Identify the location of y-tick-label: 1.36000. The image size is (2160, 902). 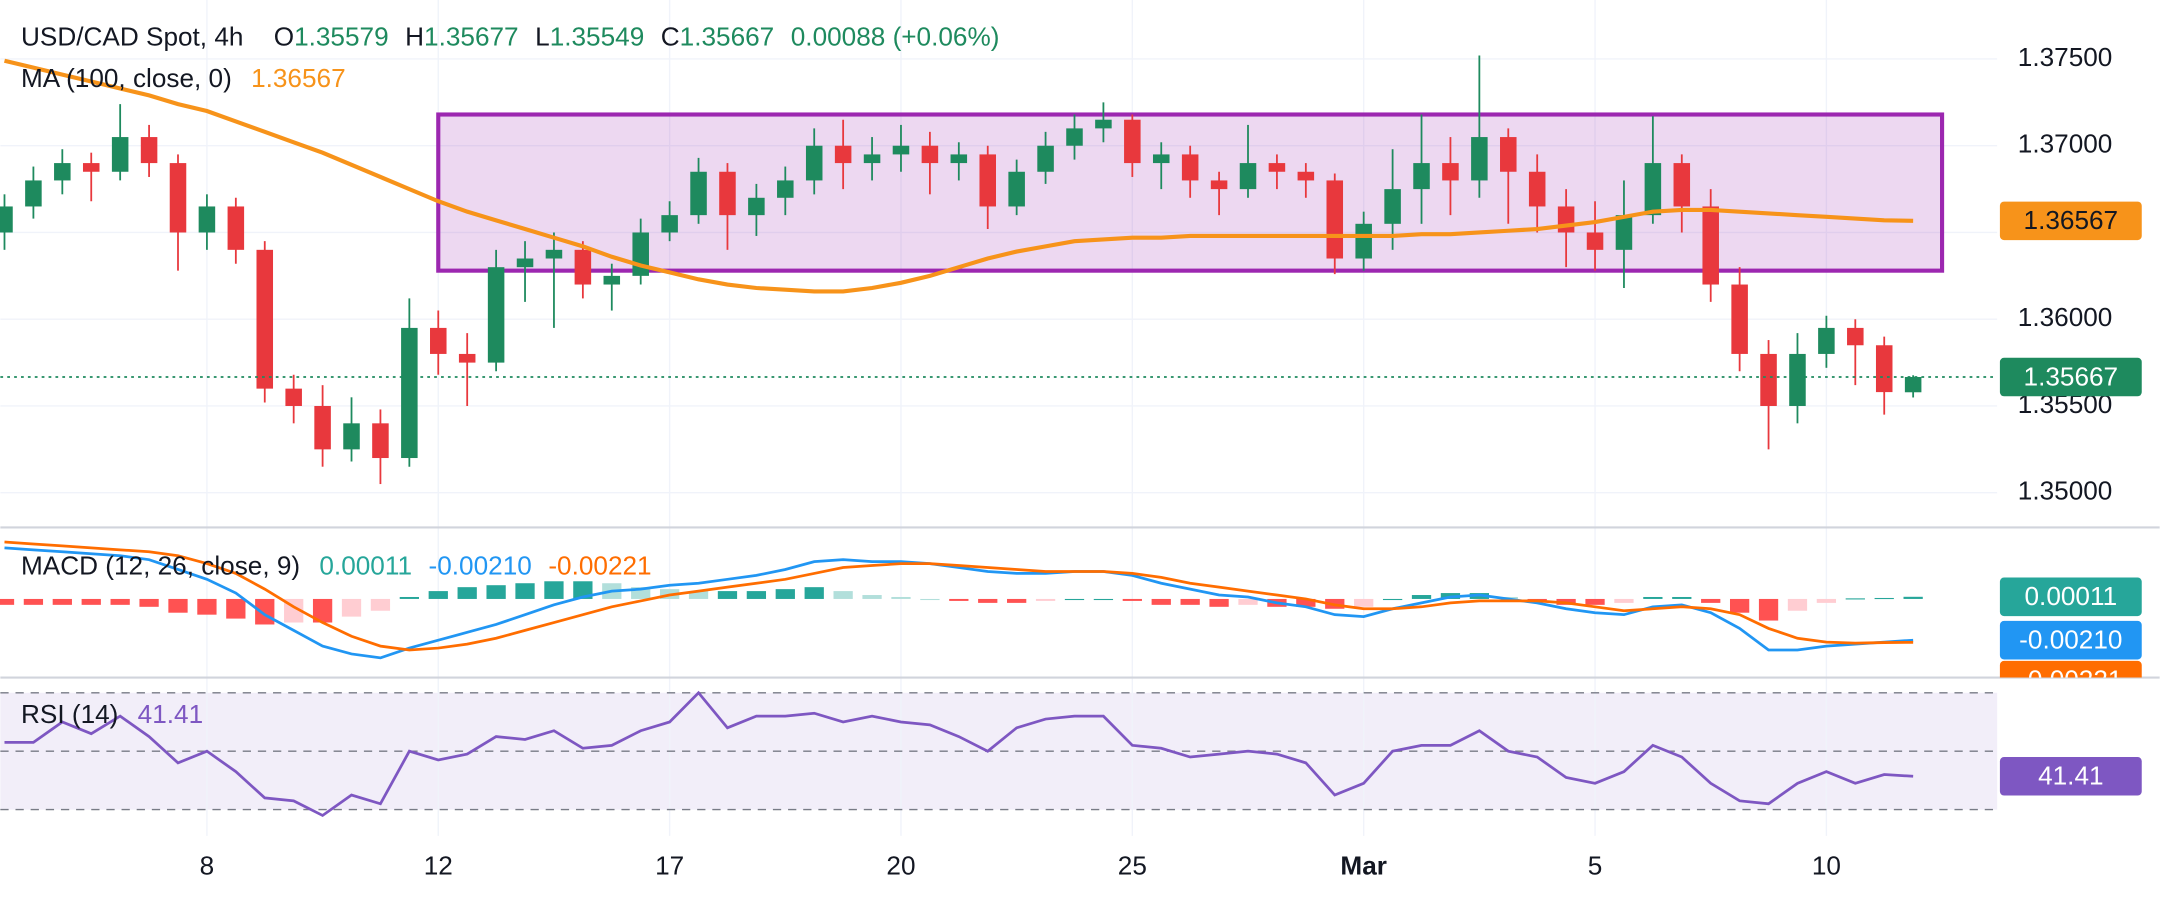
(2065, 317).